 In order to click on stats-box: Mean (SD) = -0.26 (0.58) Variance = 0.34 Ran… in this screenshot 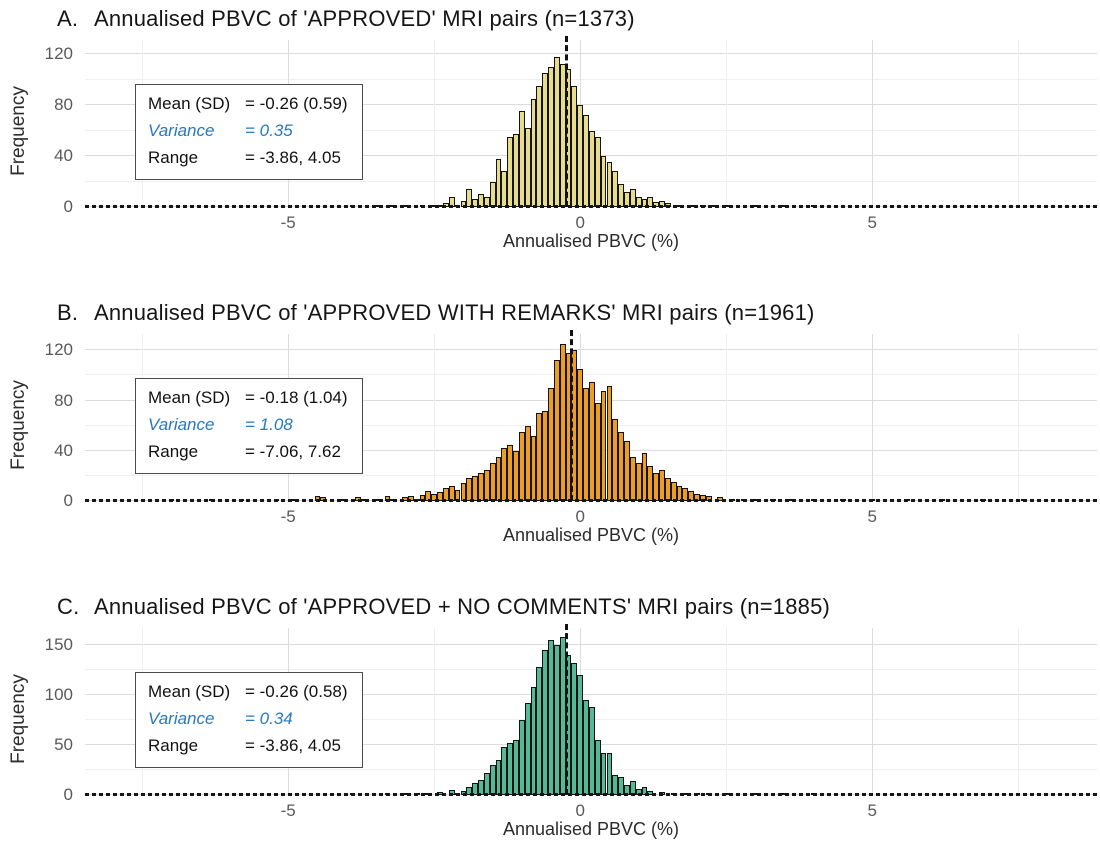, I will do `click(249, 720)`.